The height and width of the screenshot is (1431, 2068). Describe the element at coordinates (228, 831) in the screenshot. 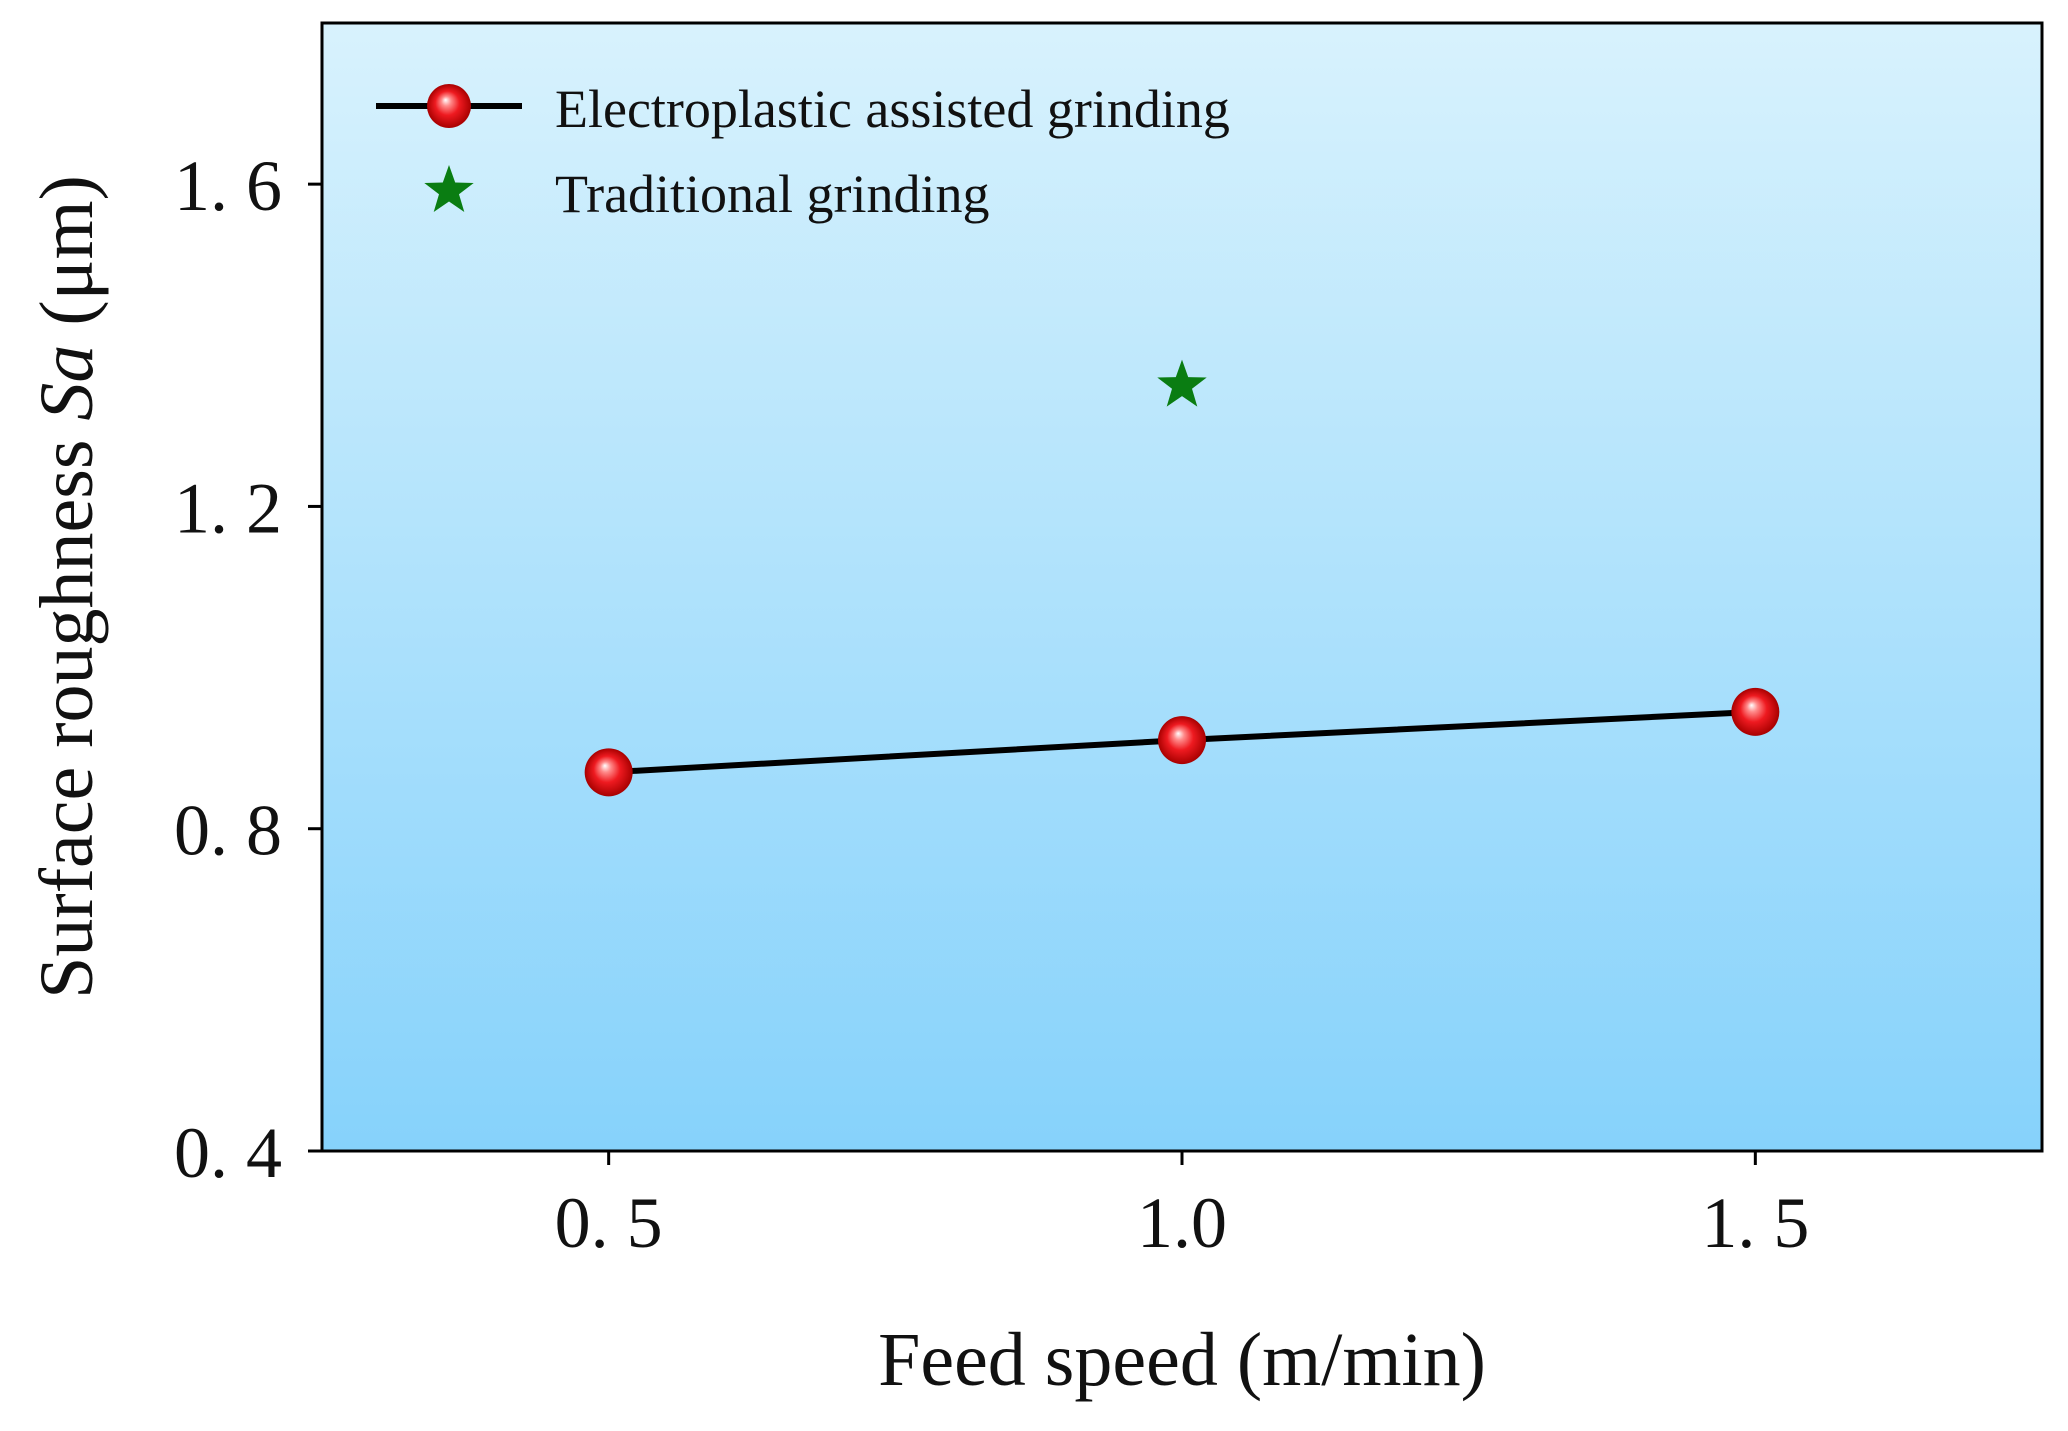

I see `y-tick-label: 0. 8` at that location.